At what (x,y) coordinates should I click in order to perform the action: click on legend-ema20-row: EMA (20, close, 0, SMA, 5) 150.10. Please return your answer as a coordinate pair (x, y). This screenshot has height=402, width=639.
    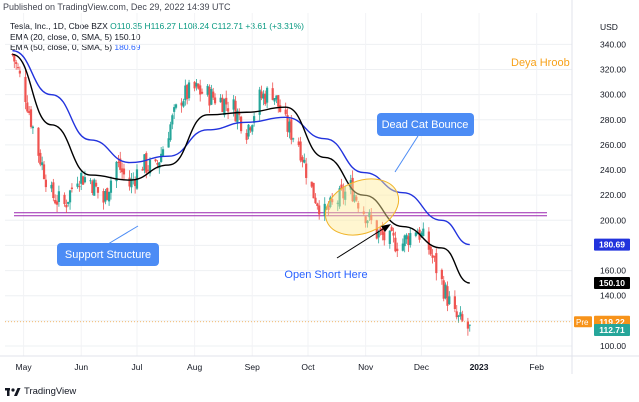
    Looking at the image, I should click on (157, 37).